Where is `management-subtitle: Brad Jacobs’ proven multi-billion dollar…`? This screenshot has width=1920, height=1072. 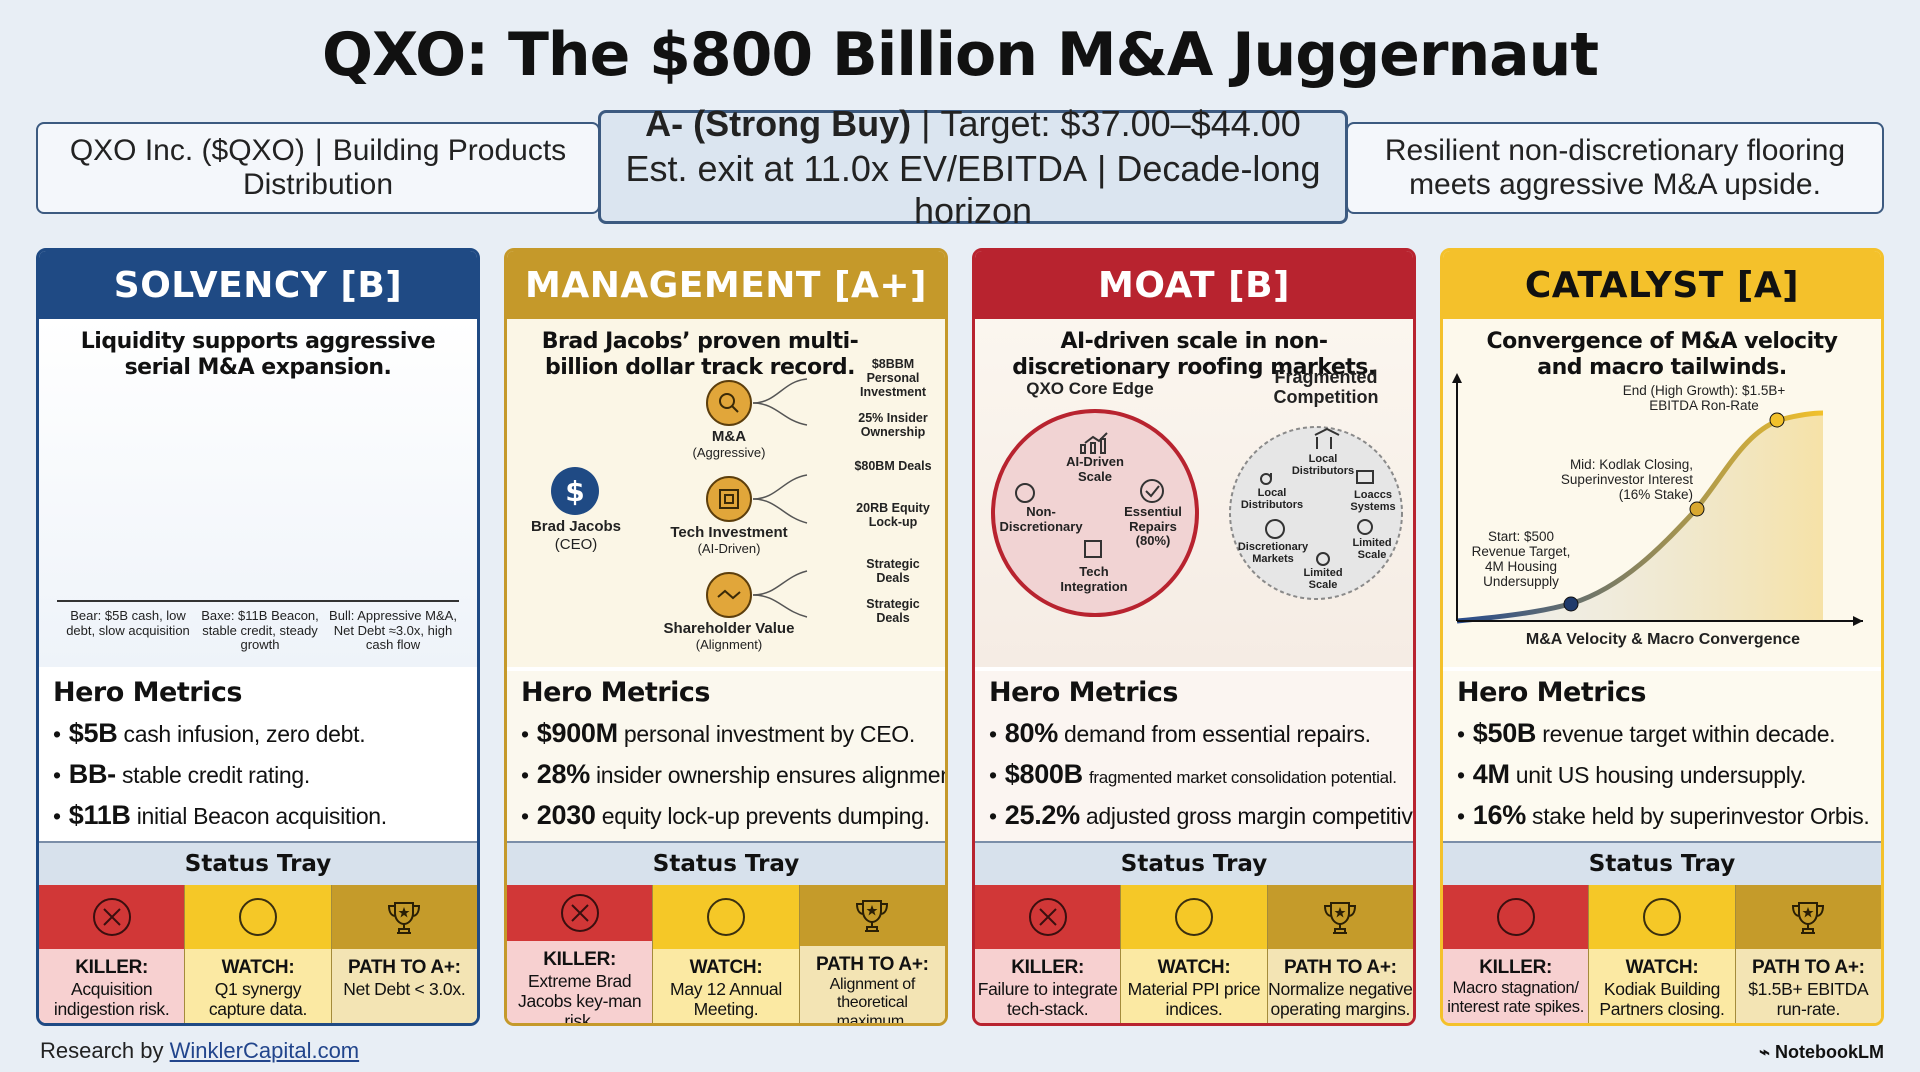
management-subtitle: Brad Jacobs’ proven multi-billion dollar… is located at coordinates (700, 354).